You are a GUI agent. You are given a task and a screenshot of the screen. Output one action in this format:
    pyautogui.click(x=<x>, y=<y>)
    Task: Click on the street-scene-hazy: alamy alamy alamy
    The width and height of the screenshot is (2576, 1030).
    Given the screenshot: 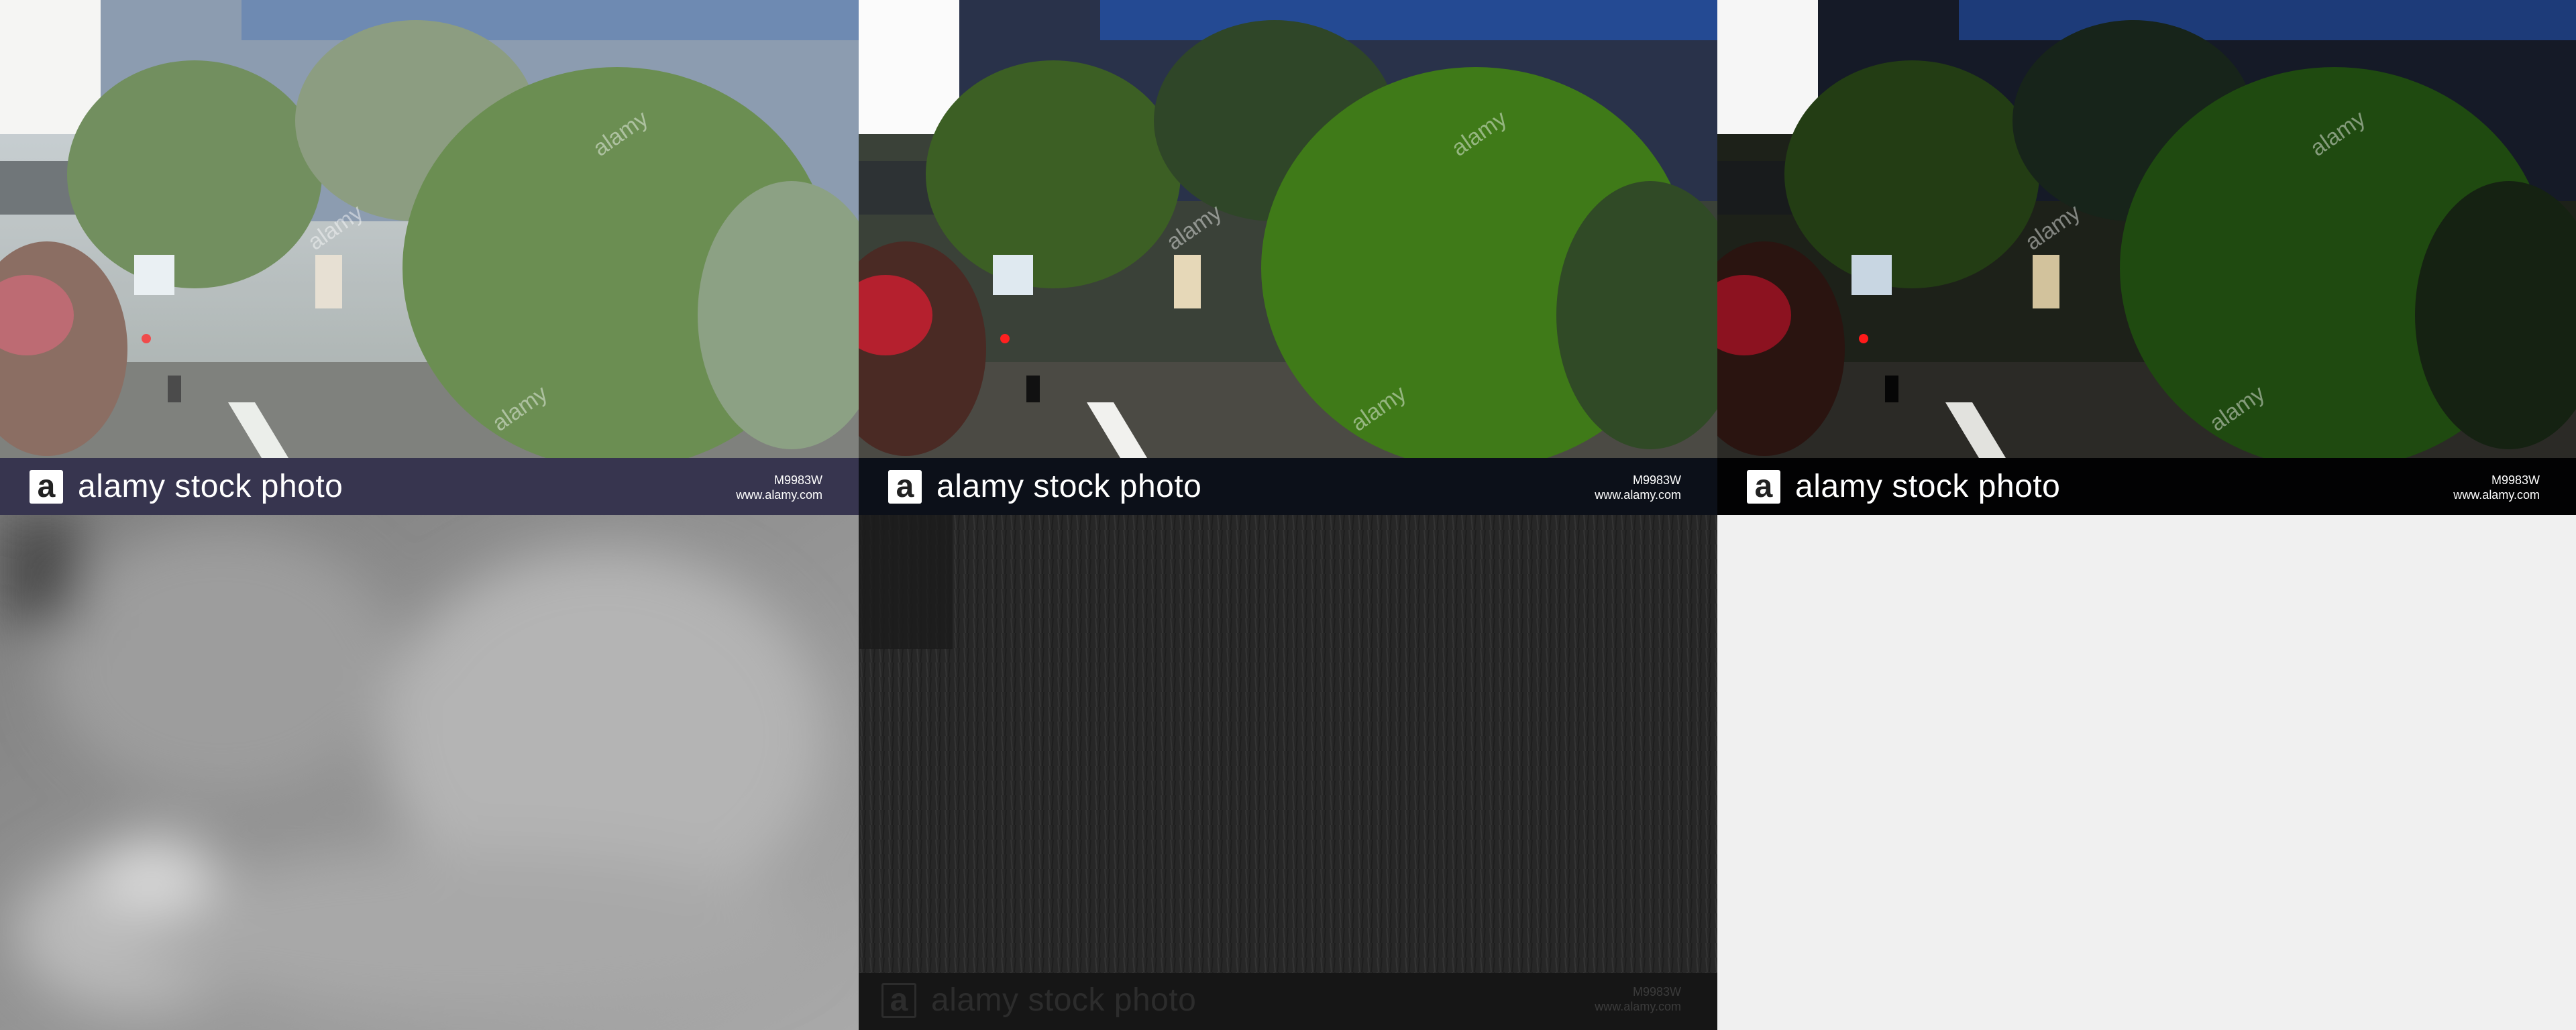 What is the action you would take?
    pyautogui.click(x=429, y=229)
    